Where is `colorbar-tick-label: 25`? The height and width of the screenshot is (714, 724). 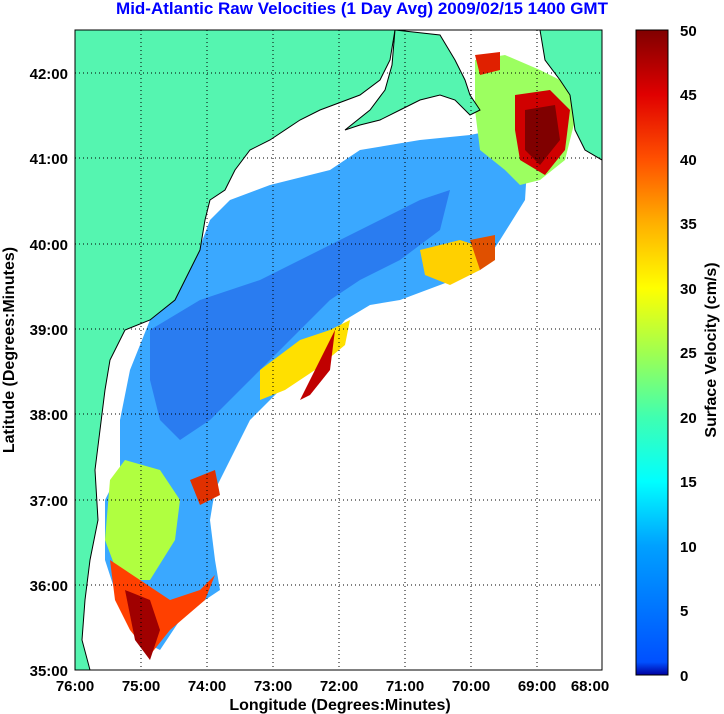 colorbar-tick-label: 25 is located at coordinates (688, 353).